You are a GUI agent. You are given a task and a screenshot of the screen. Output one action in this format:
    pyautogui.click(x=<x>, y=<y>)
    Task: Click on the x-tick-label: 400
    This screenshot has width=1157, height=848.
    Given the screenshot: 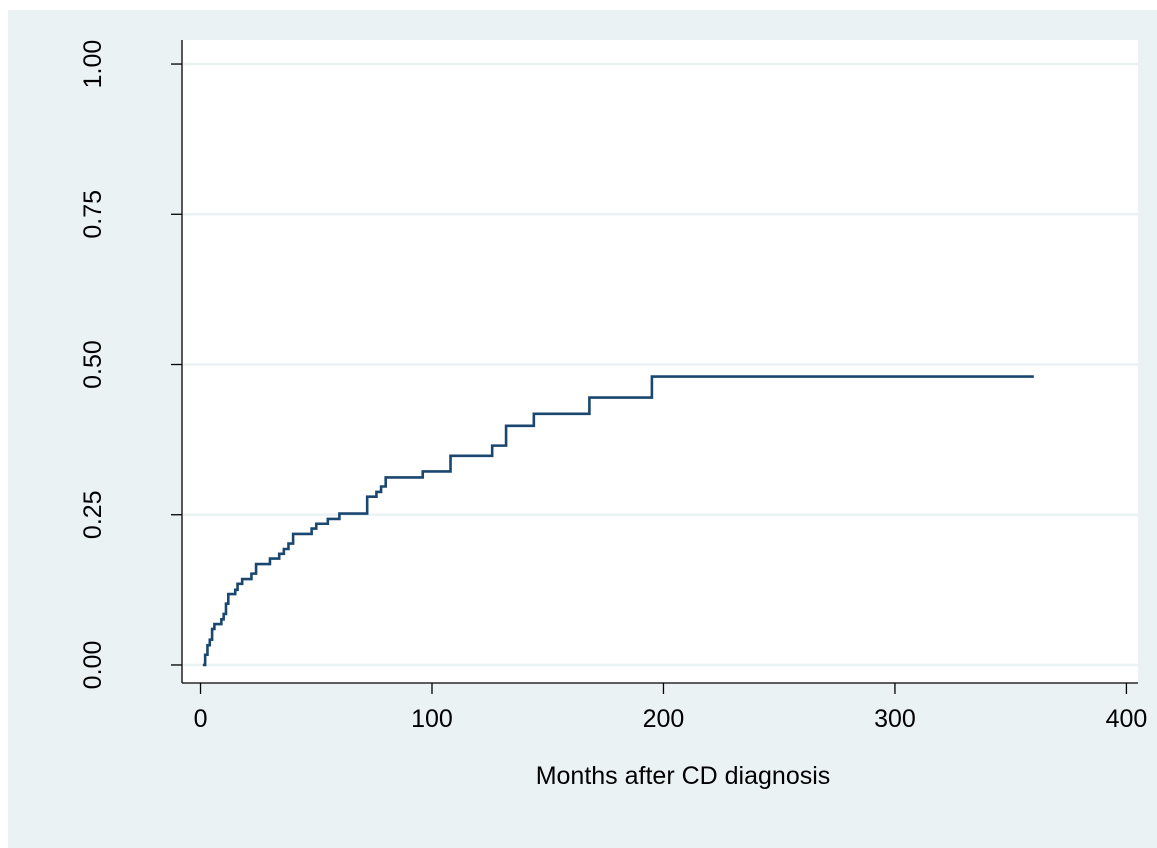 What is the action you would take?
    pyautogui.click(x=1127, y=719)
    